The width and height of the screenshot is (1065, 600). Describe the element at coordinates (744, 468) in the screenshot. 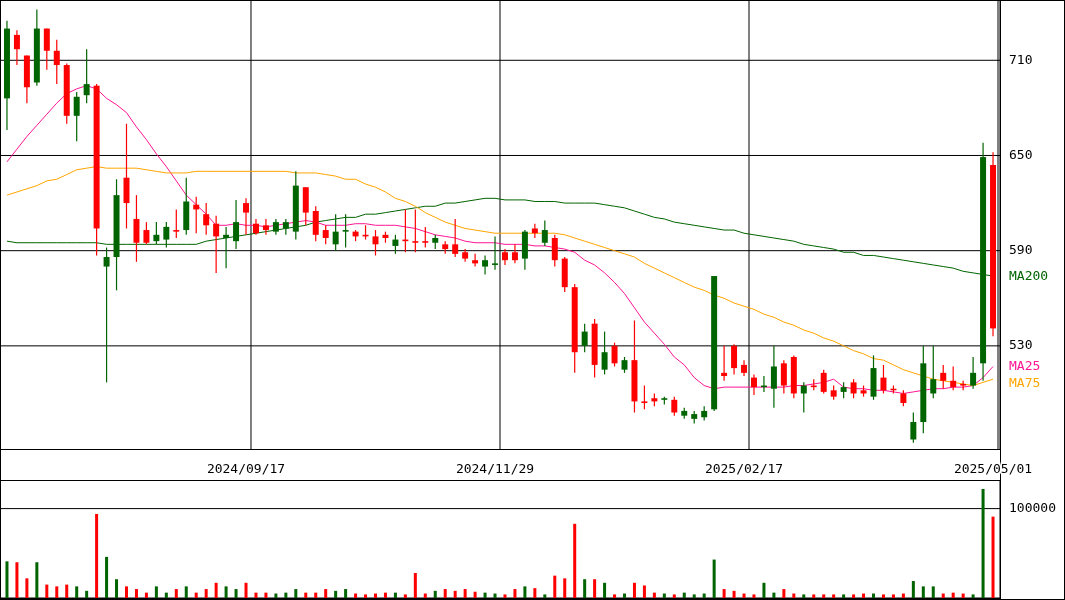

I see `x-tick-label: 2025/02/17` at that location.